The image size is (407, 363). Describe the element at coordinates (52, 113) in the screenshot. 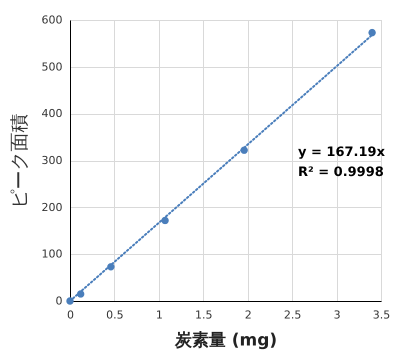

I see `y-tick-label: 400` at that location.